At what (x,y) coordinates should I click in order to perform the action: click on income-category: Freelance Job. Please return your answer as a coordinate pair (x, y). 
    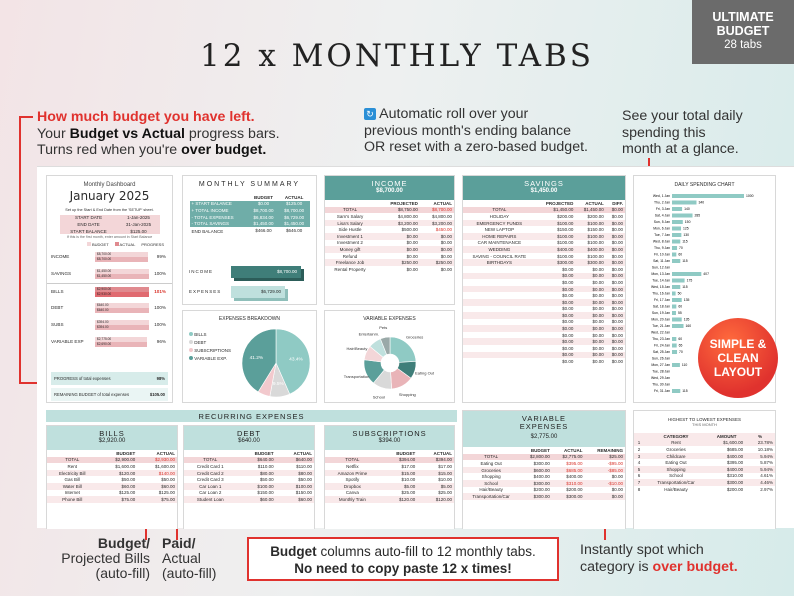
    Looking at the image, I should click on (350, 263).